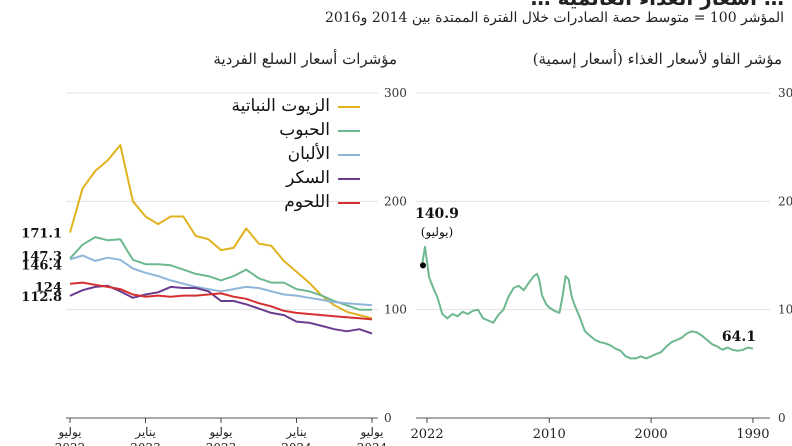 The width and height of the screenshot is (792, 446). What do you see at coordinates (427, 434) in the screenshot?
I see `right-x-tick-label: 2022` at bounding box center [427, 434].